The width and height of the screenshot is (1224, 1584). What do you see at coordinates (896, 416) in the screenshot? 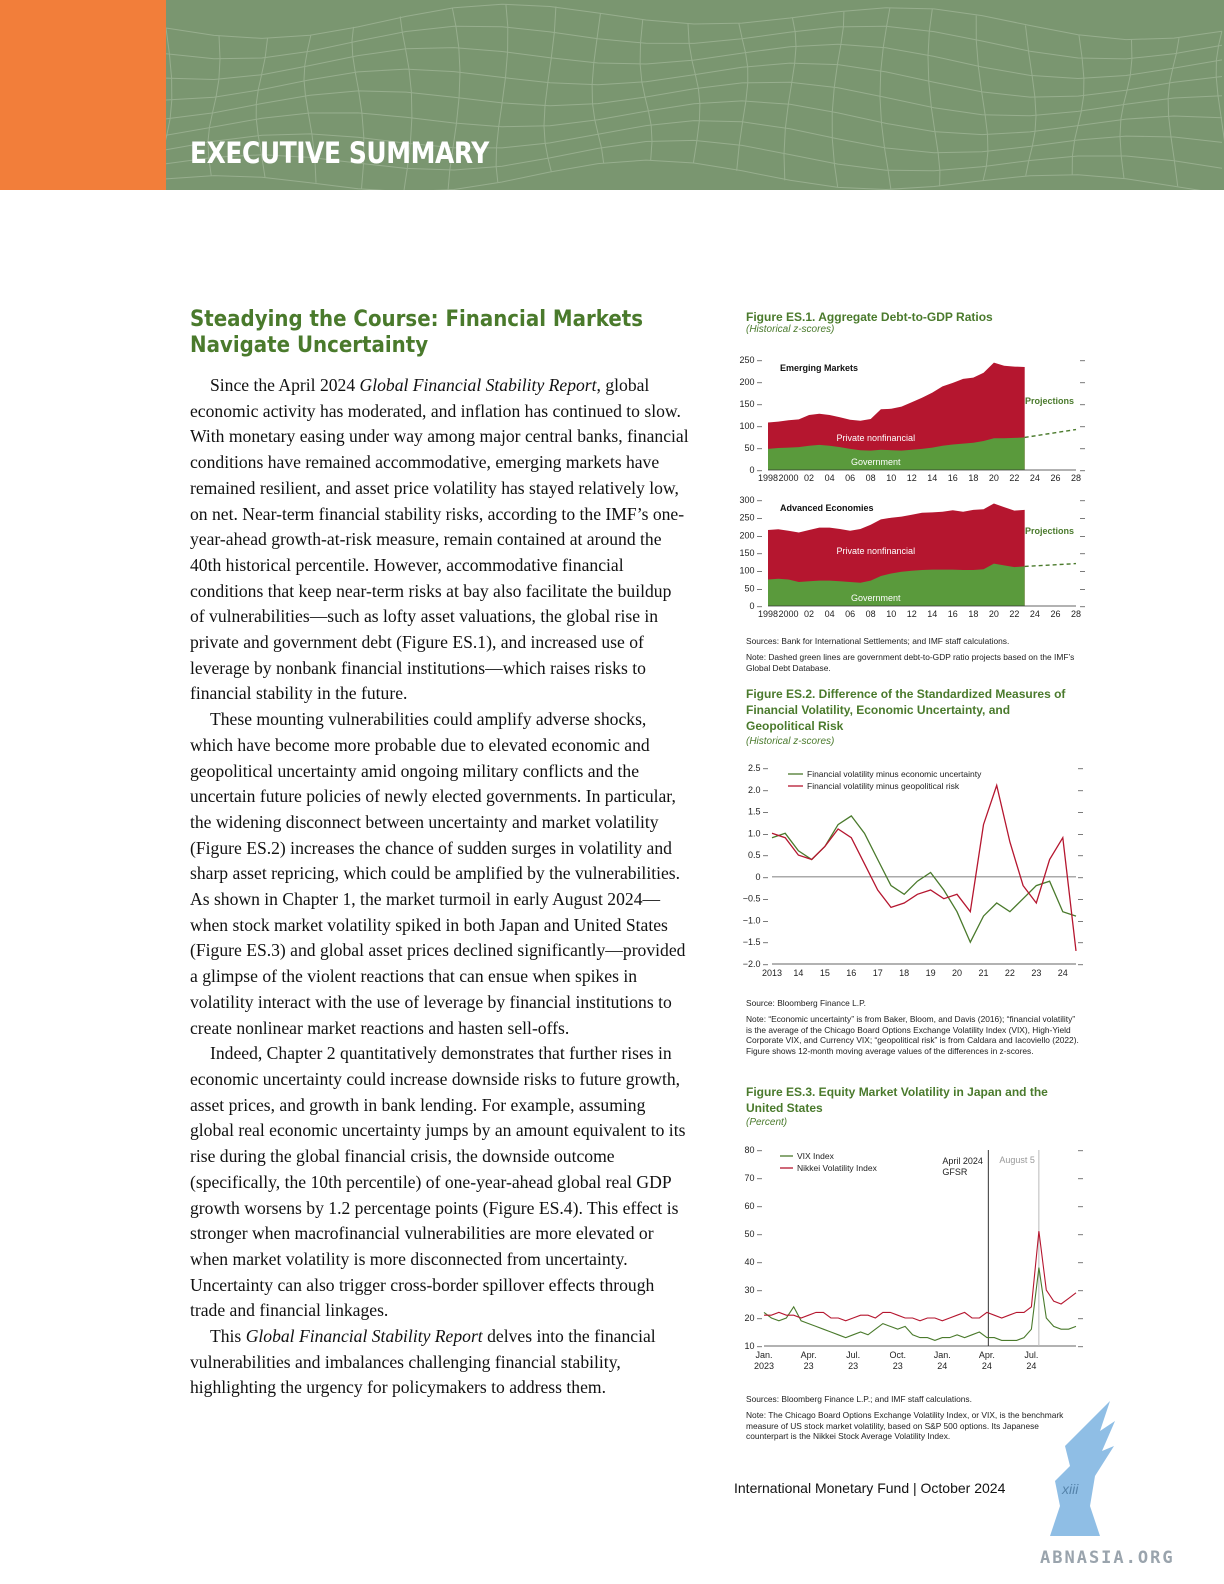
I see `area-private-nonfinancial` at bounding box center [896, 416].